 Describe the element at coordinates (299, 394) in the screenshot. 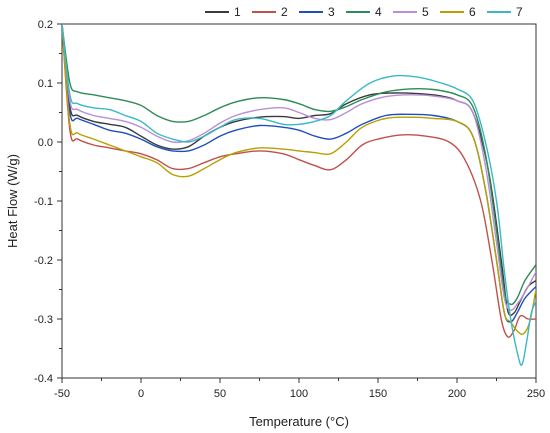

I see `x-tick-label: 100` at that location.